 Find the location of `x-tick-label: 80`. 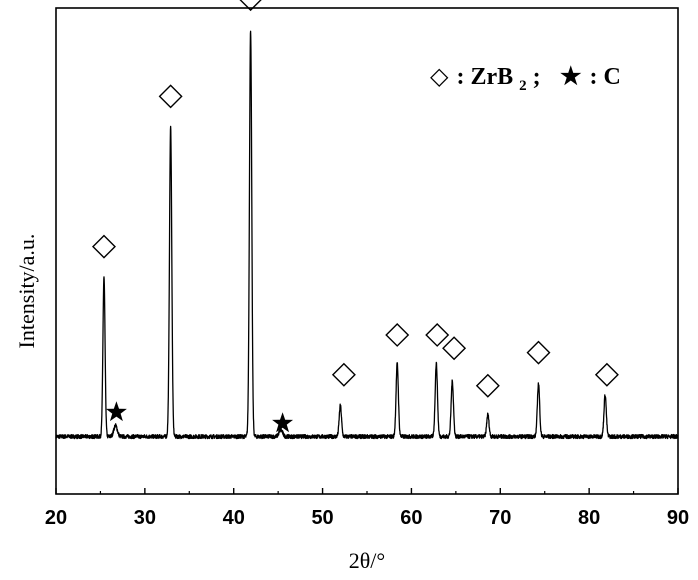

x-tick-label: 80 is located at coordinates (589, 518).